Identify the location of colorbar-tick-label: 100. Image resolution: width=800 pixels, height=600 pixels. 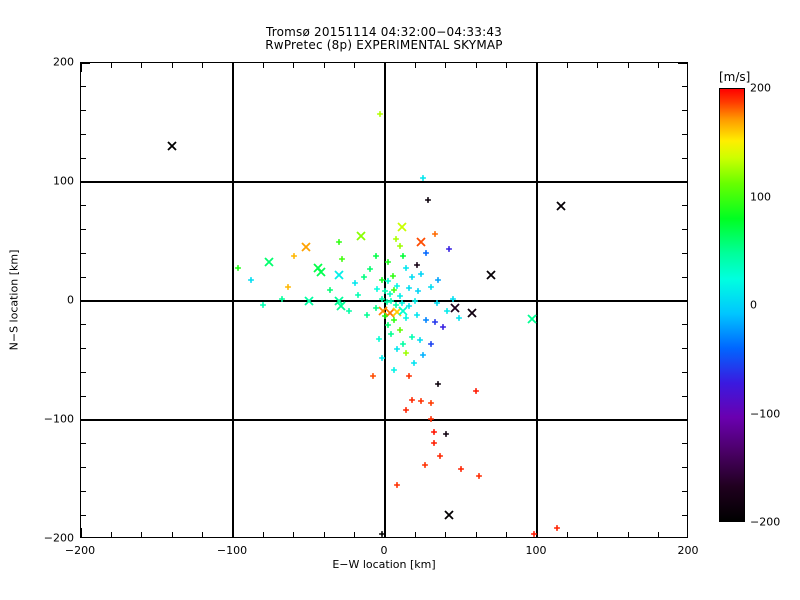
(760, 196).